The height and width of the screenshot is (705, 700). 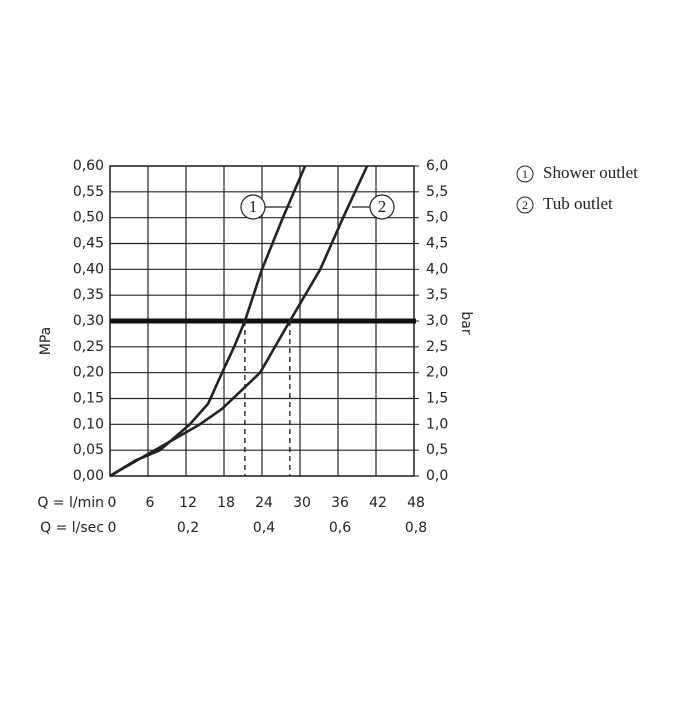 What do you see at coordinates (188, 528) in the screenshot?
I see `x2-tick-label: 0,2` at bounding box center [188, 528].